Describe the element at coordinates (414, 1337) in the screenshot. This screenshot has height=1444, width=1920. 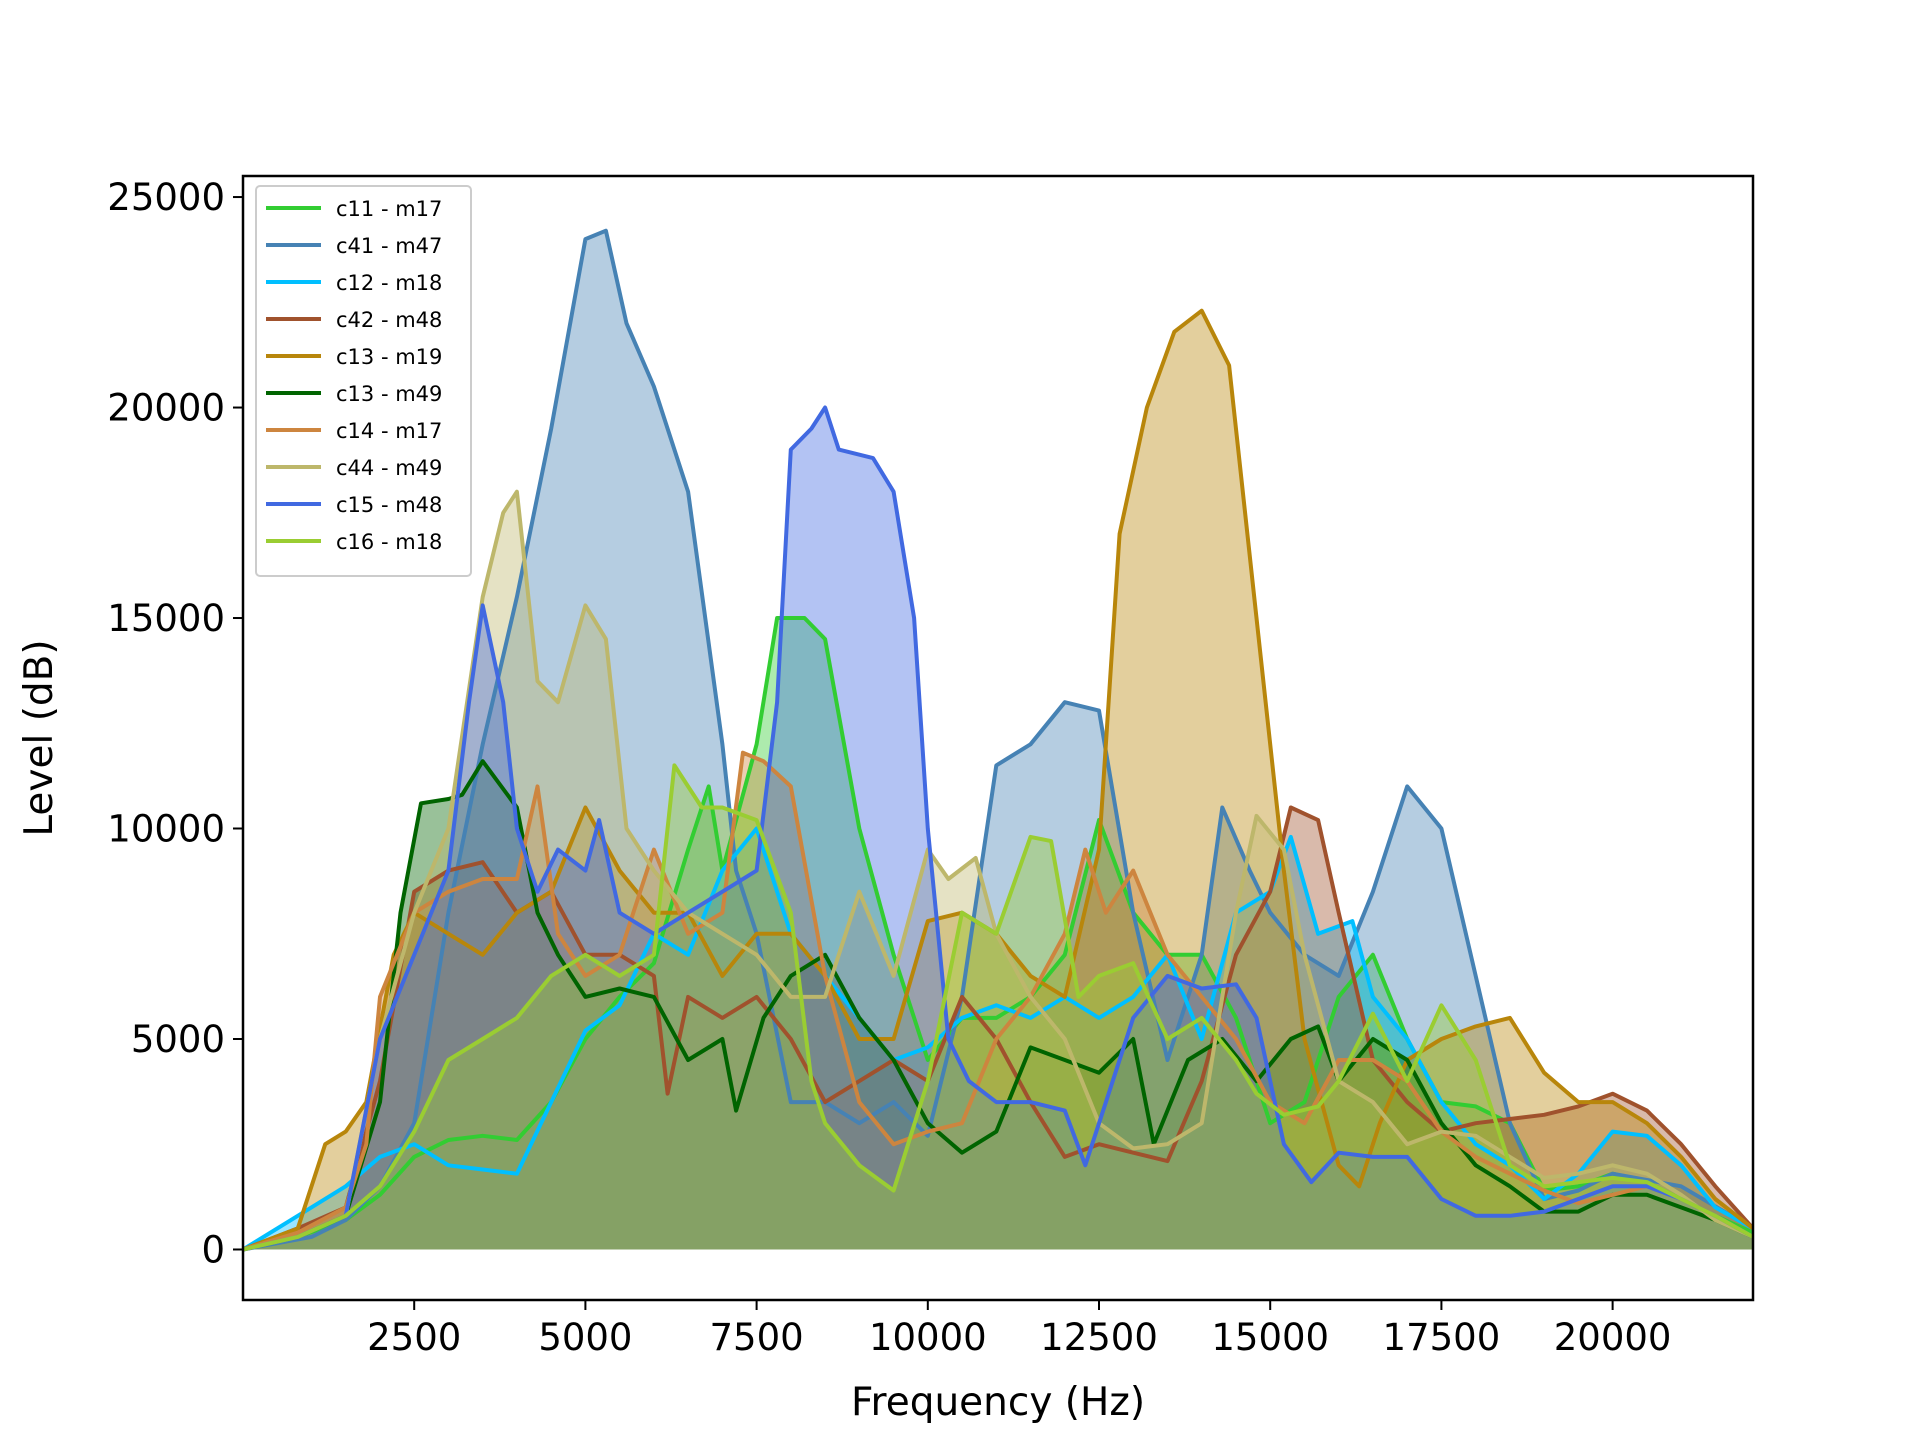
I see `x-tick-label: 2500` at that location.